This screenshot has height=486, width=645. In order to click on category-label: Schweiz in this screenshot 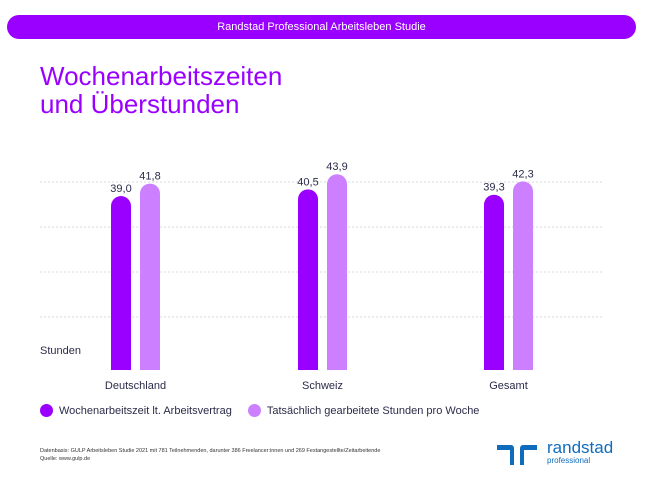, I will do `click(322, 386)`.